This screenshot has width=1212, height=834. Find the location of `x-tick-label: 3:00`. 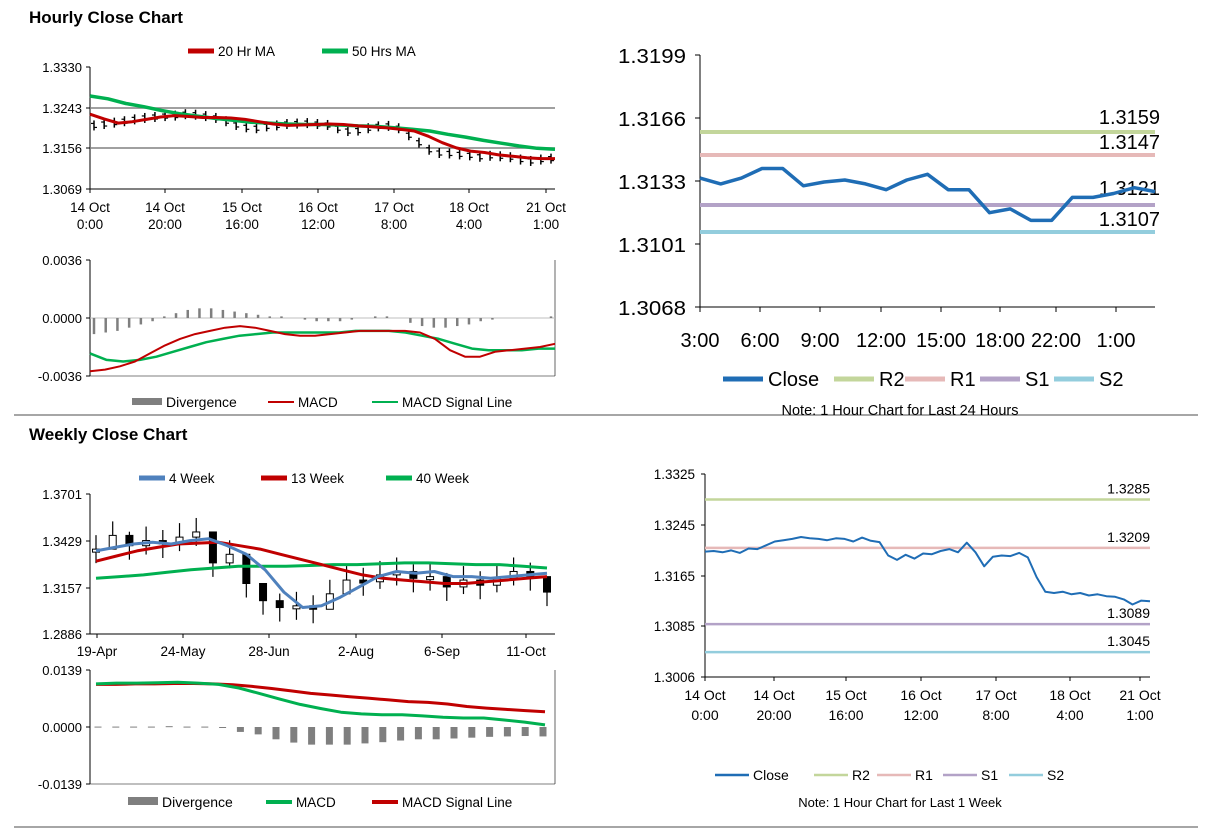

x-tick-label: 3:00 is located at coordinates (700, 341).